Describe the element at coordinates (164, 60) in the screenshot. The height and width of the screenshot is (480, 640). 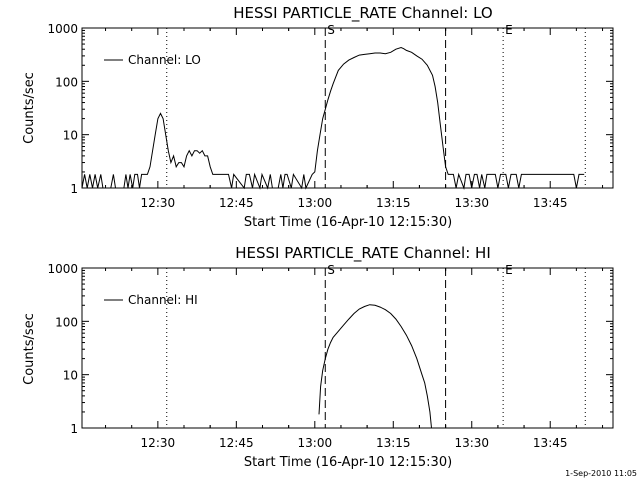
I see `legend-label: Channel: LO` at that location.